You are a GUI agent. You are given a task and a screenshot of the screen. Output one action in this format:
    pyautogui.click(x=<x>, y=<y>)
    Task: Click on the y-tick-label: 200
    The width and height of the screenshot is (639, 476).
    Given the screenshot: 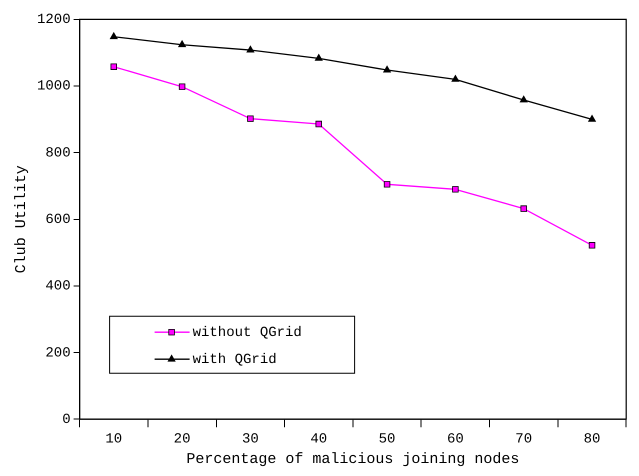 What is the action you would take?
    pyautogui.click(x=58, y=353)
    